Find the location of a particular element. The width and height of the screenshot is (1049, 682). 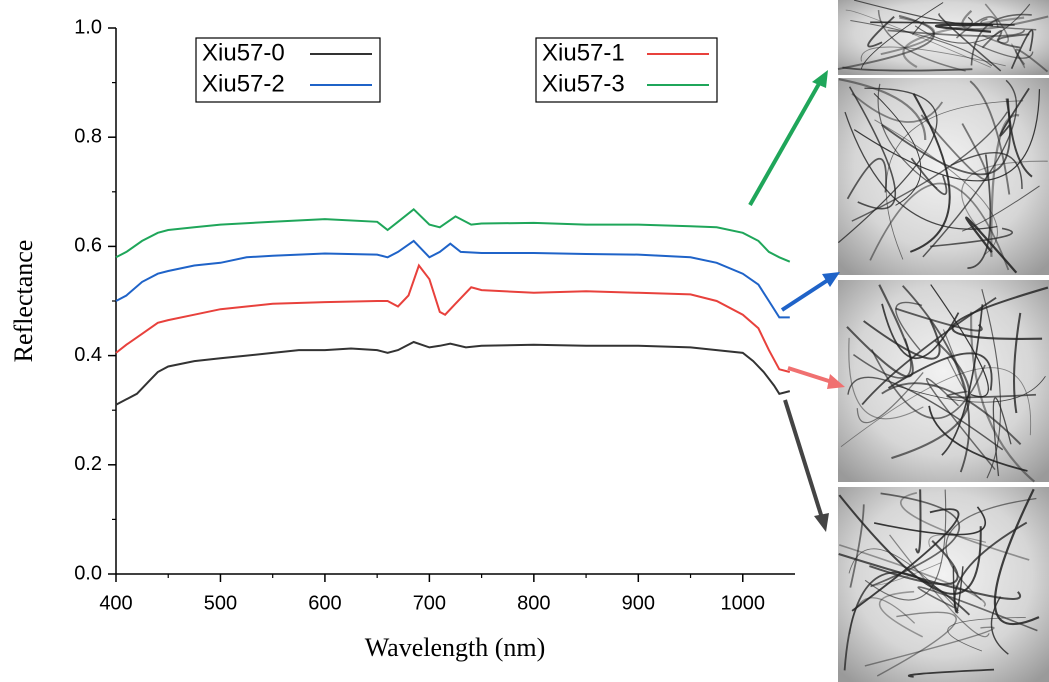

y-tick-label: 0.6 is located at coordinates (88, 246).